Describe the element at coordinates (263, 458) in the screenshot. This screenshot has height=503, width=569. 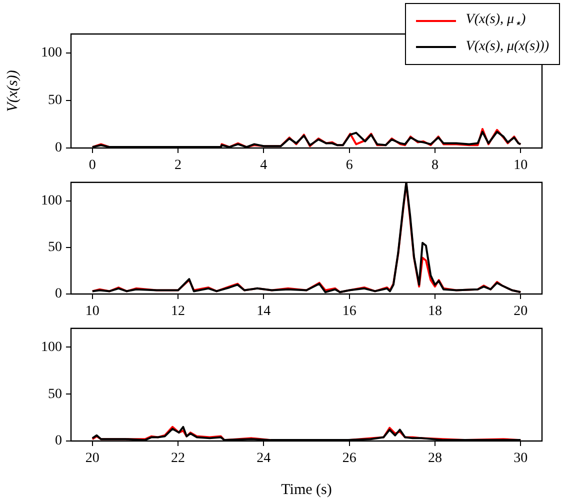
I see `x-tick-label: 24` at that location.